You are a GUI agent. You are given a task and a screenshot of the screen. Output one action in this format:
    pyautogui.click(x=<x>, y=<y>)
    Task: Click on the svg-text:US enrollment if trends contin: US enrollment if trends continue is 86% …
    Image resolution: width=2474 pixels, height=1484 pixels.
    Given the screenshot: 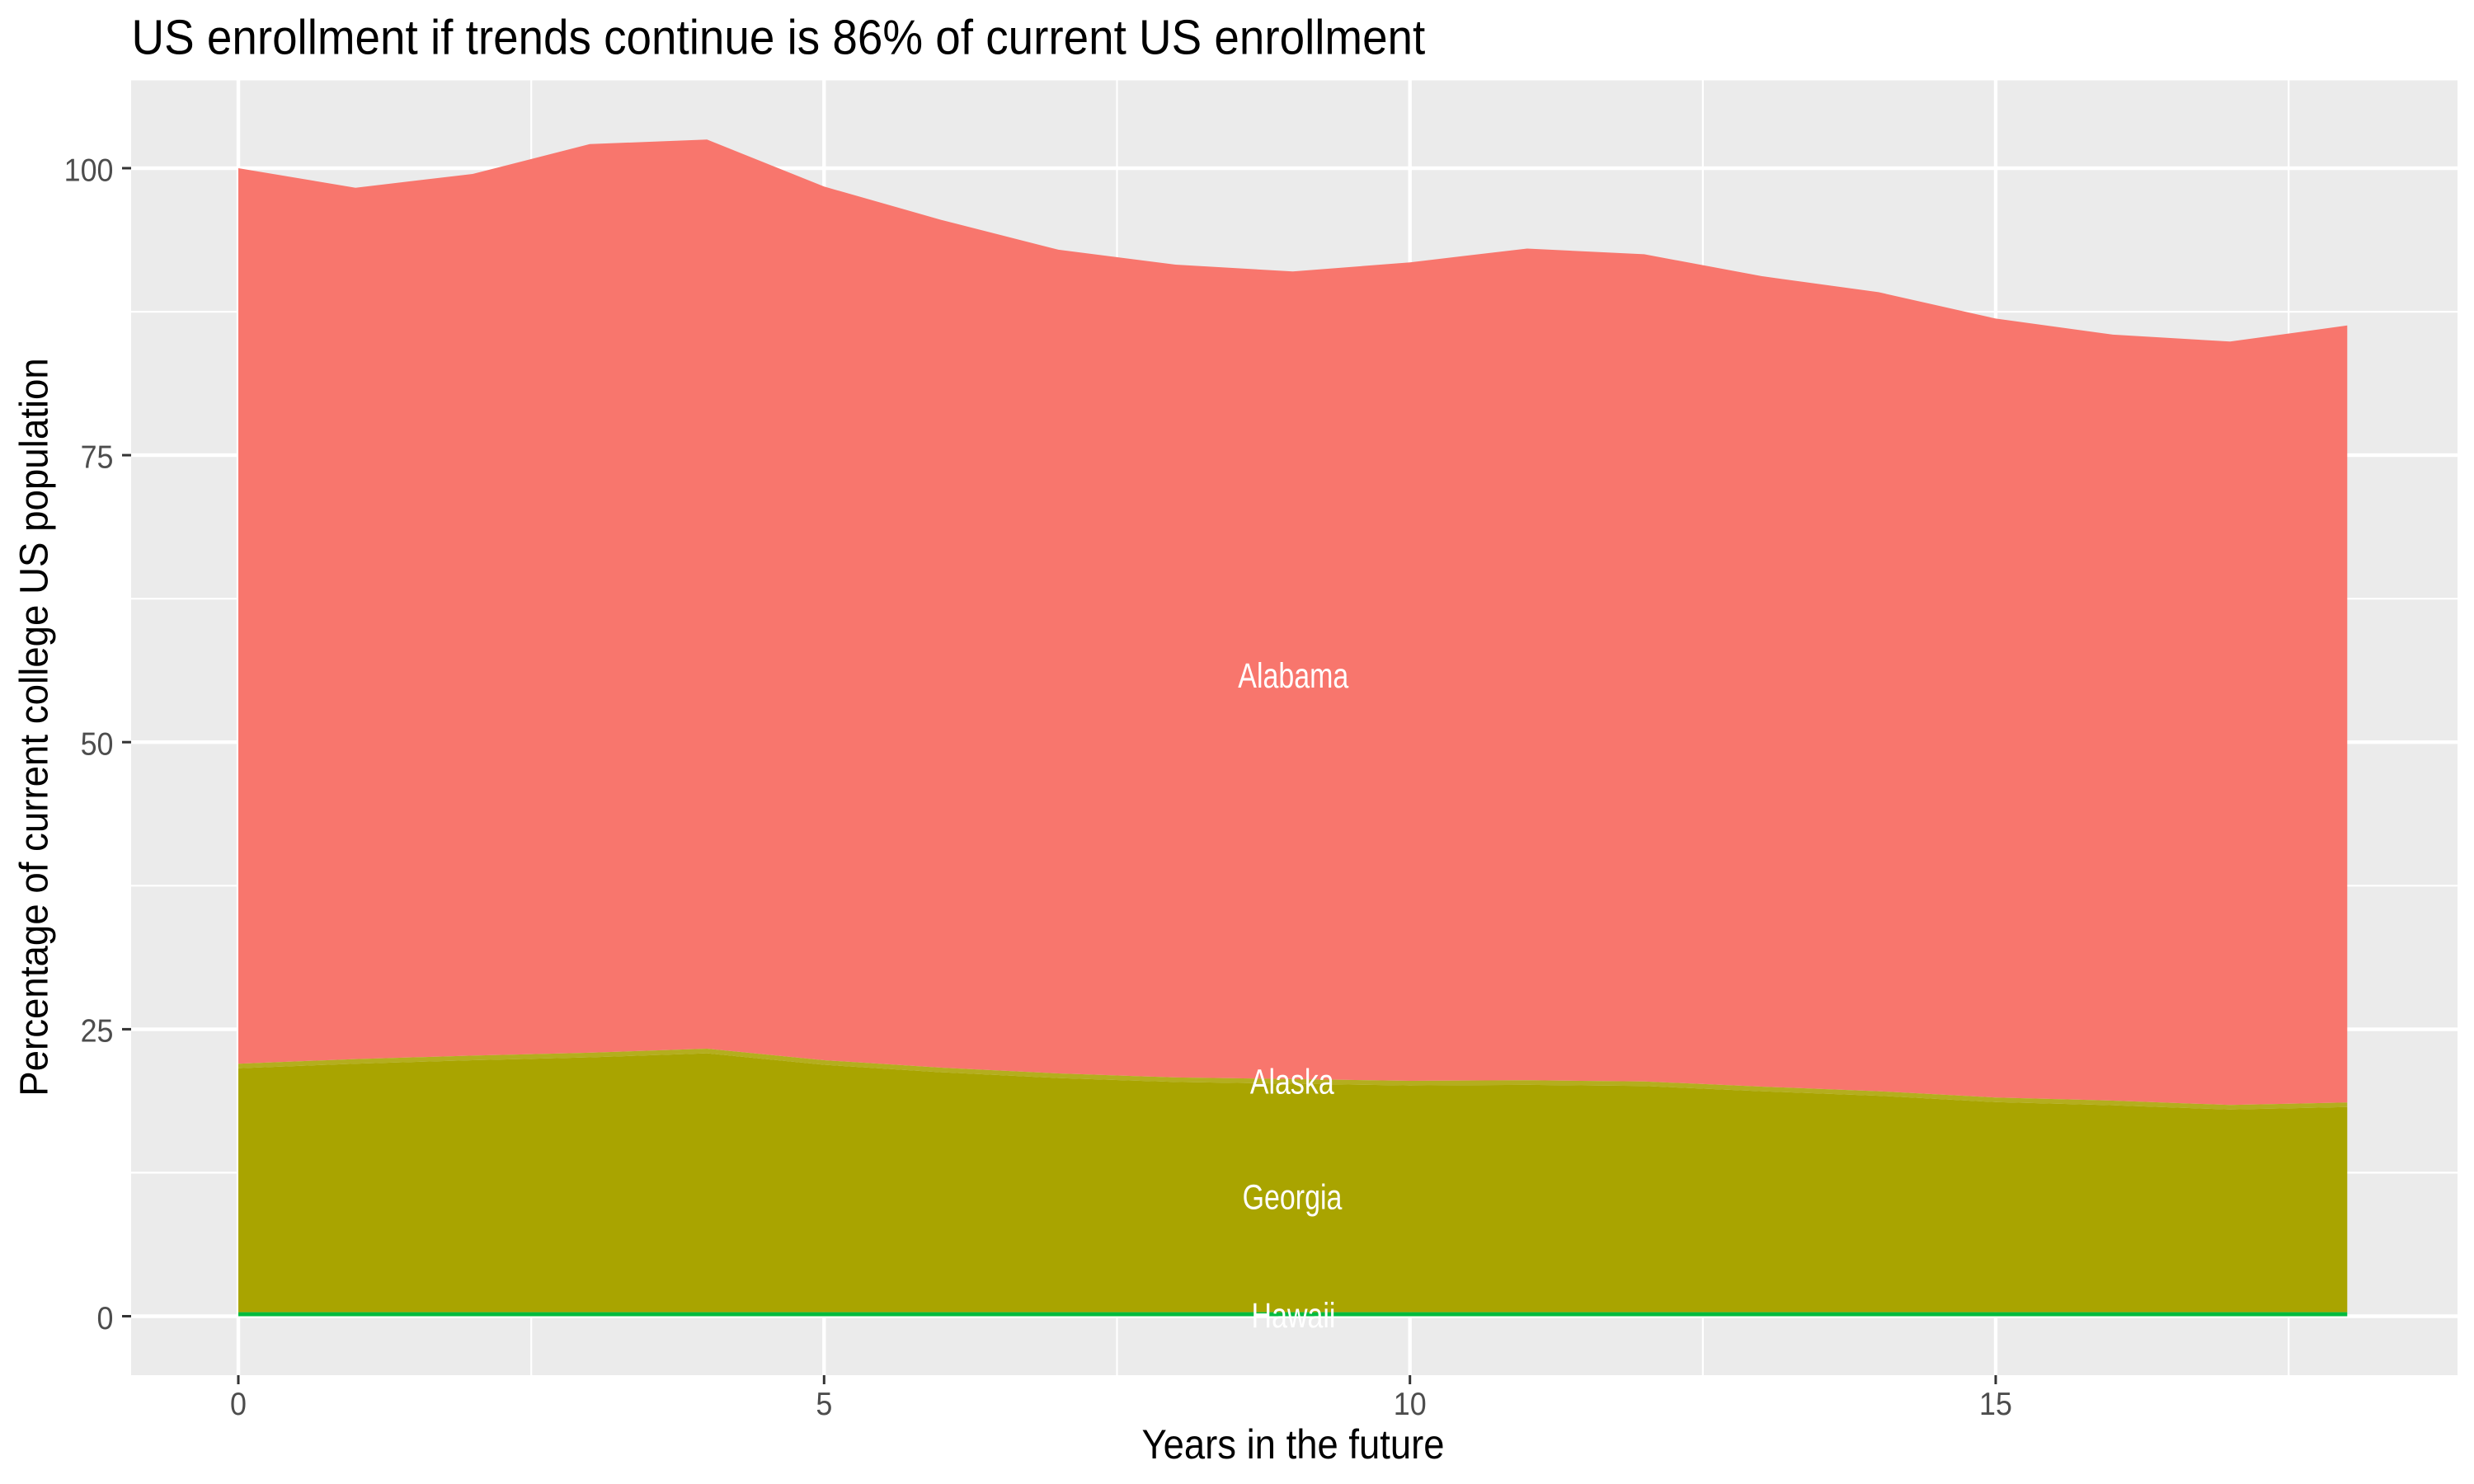 What is the action you would take?
    pyautogui.click(x=779, y=38)
    